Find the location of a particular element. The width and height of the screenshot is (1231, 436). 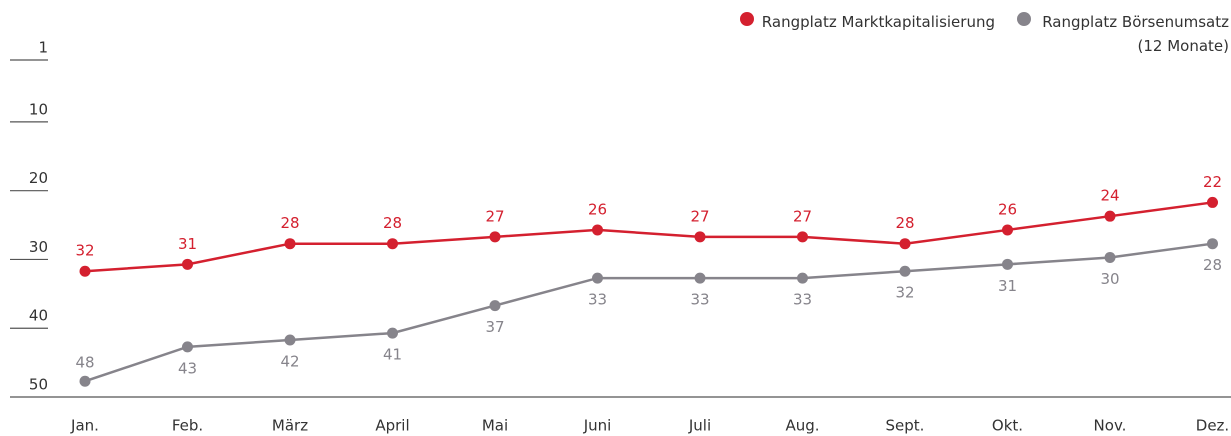

x-tick-label: März is located at coordinates (290, 426).